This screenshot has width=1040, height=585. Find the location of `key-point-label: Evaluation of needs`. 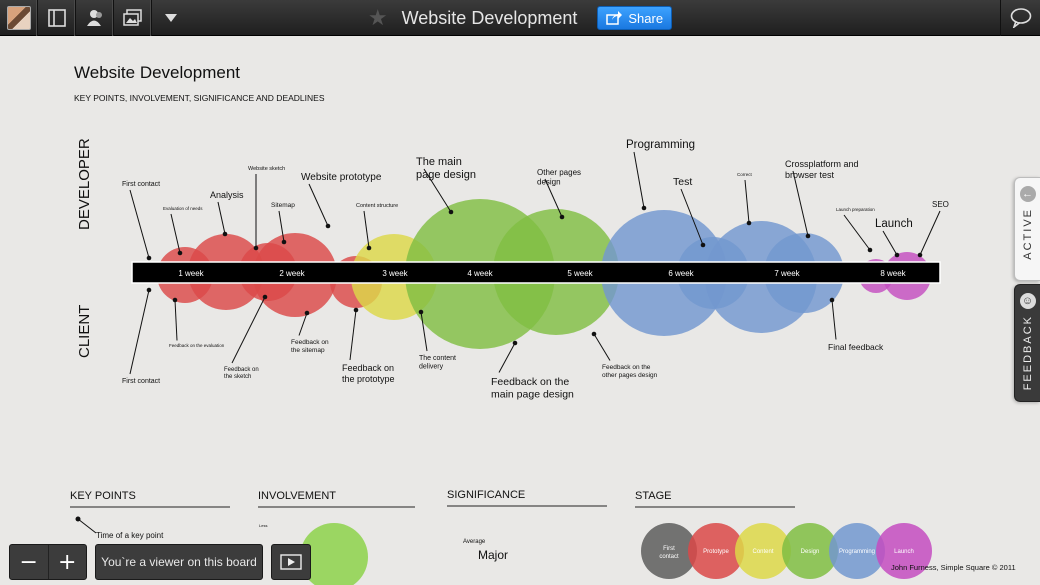

key-point-label: Evaluation of needs is located at coordinates (183, 208).